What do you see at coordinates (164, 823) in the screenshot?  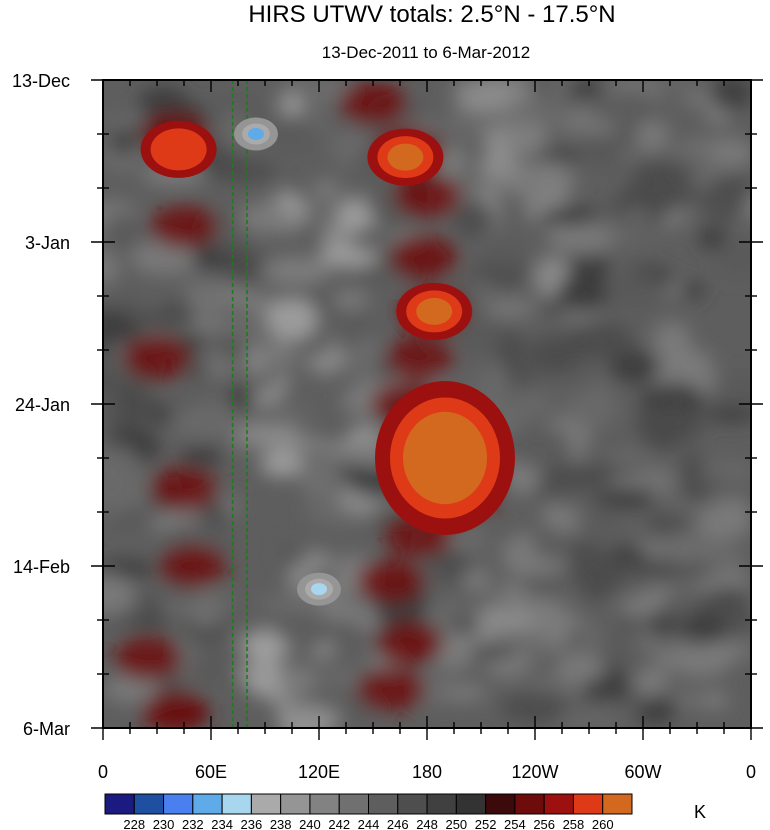 I see `colorbar-label: 230` at bounding box center [164, 823].